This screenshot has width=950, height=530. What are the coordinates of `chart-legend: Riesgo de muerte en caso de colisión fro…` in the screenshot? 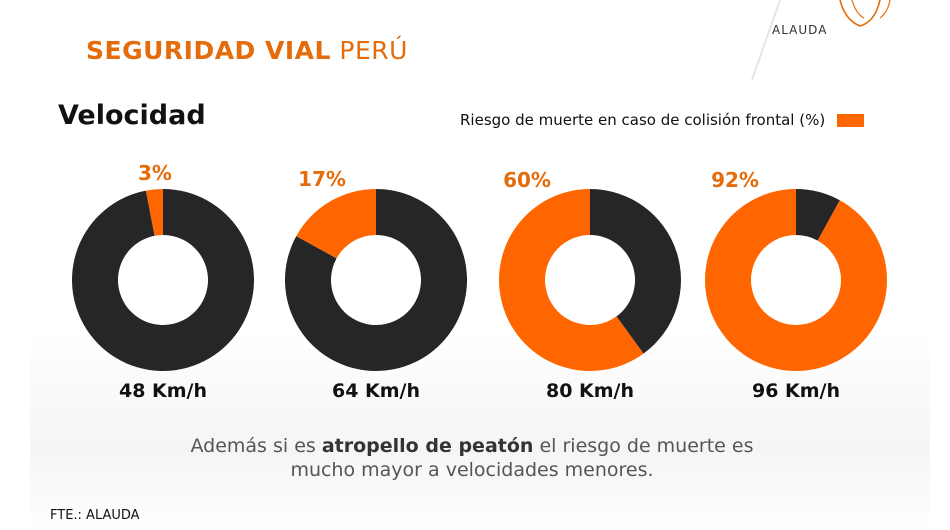 It's located at (662, 120).